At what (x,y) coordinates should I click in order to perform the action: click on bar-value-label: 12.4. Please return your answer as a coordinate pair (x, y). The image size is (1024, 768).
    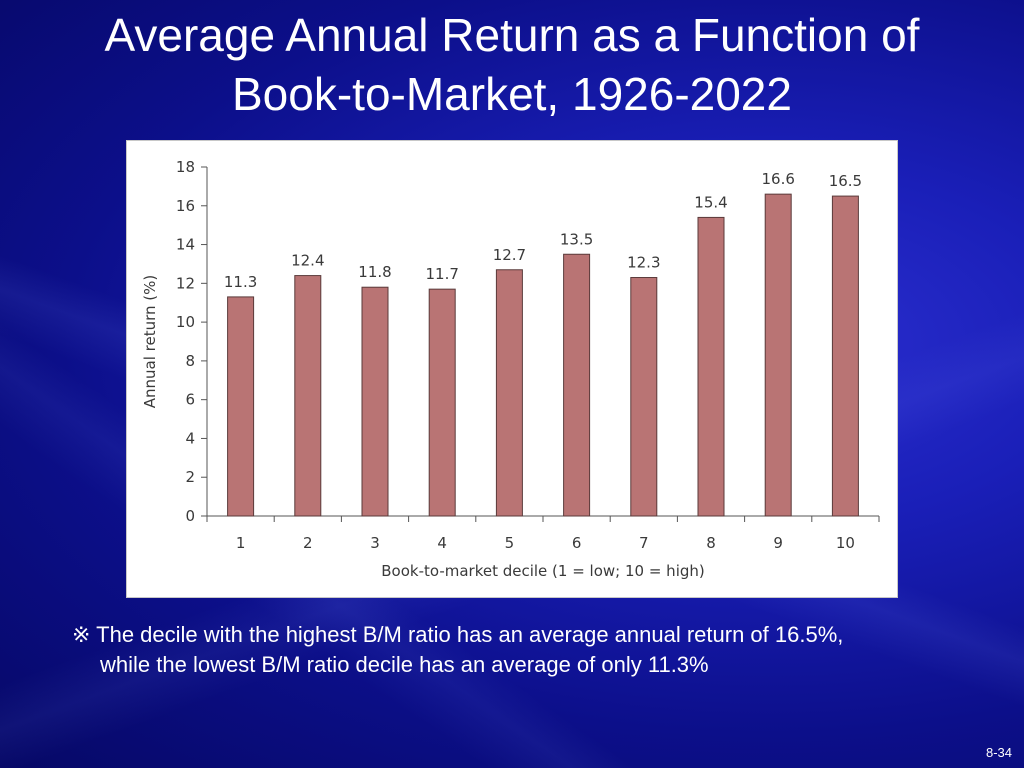
    Looking at the image, I should click on (307, 261).